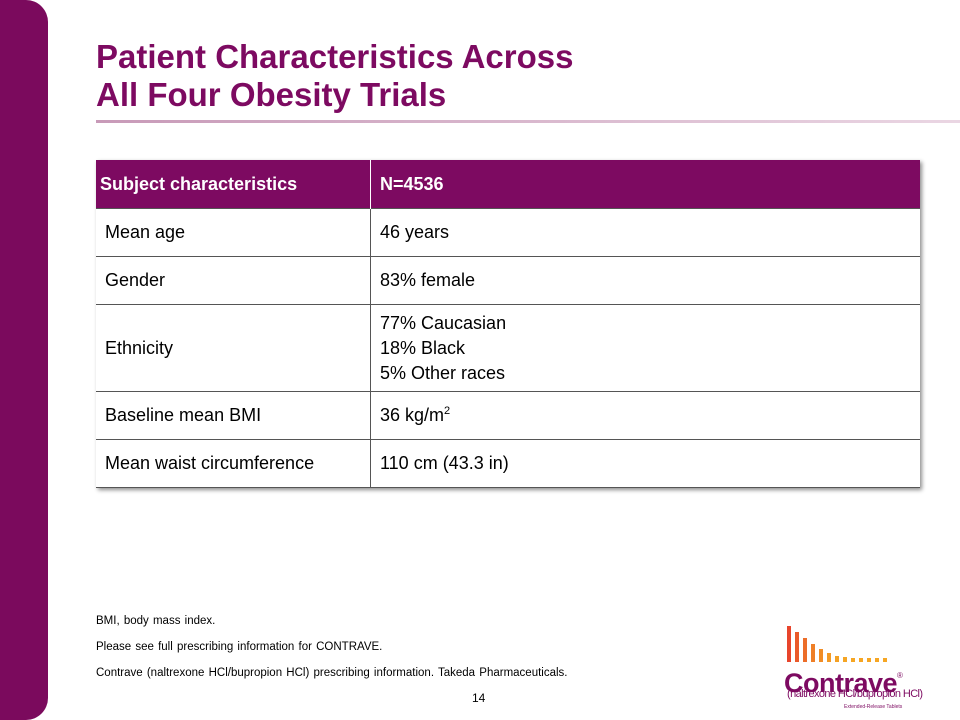  Describe the element at coordinates (335, 56) in the screenshot. I see `slide-title-line-1: Patient Characteristics Across` at that location.